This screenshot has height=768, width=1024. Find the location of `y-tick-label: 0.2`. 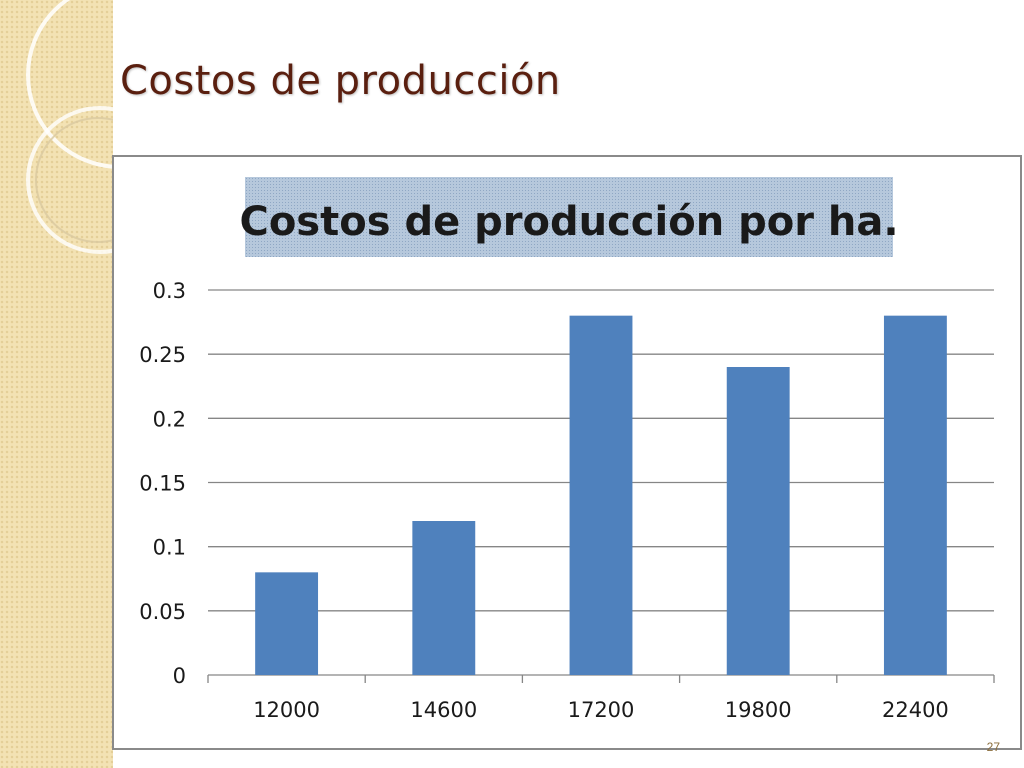

y-tick-label: 0.2 is located at coordinates (169, 419).